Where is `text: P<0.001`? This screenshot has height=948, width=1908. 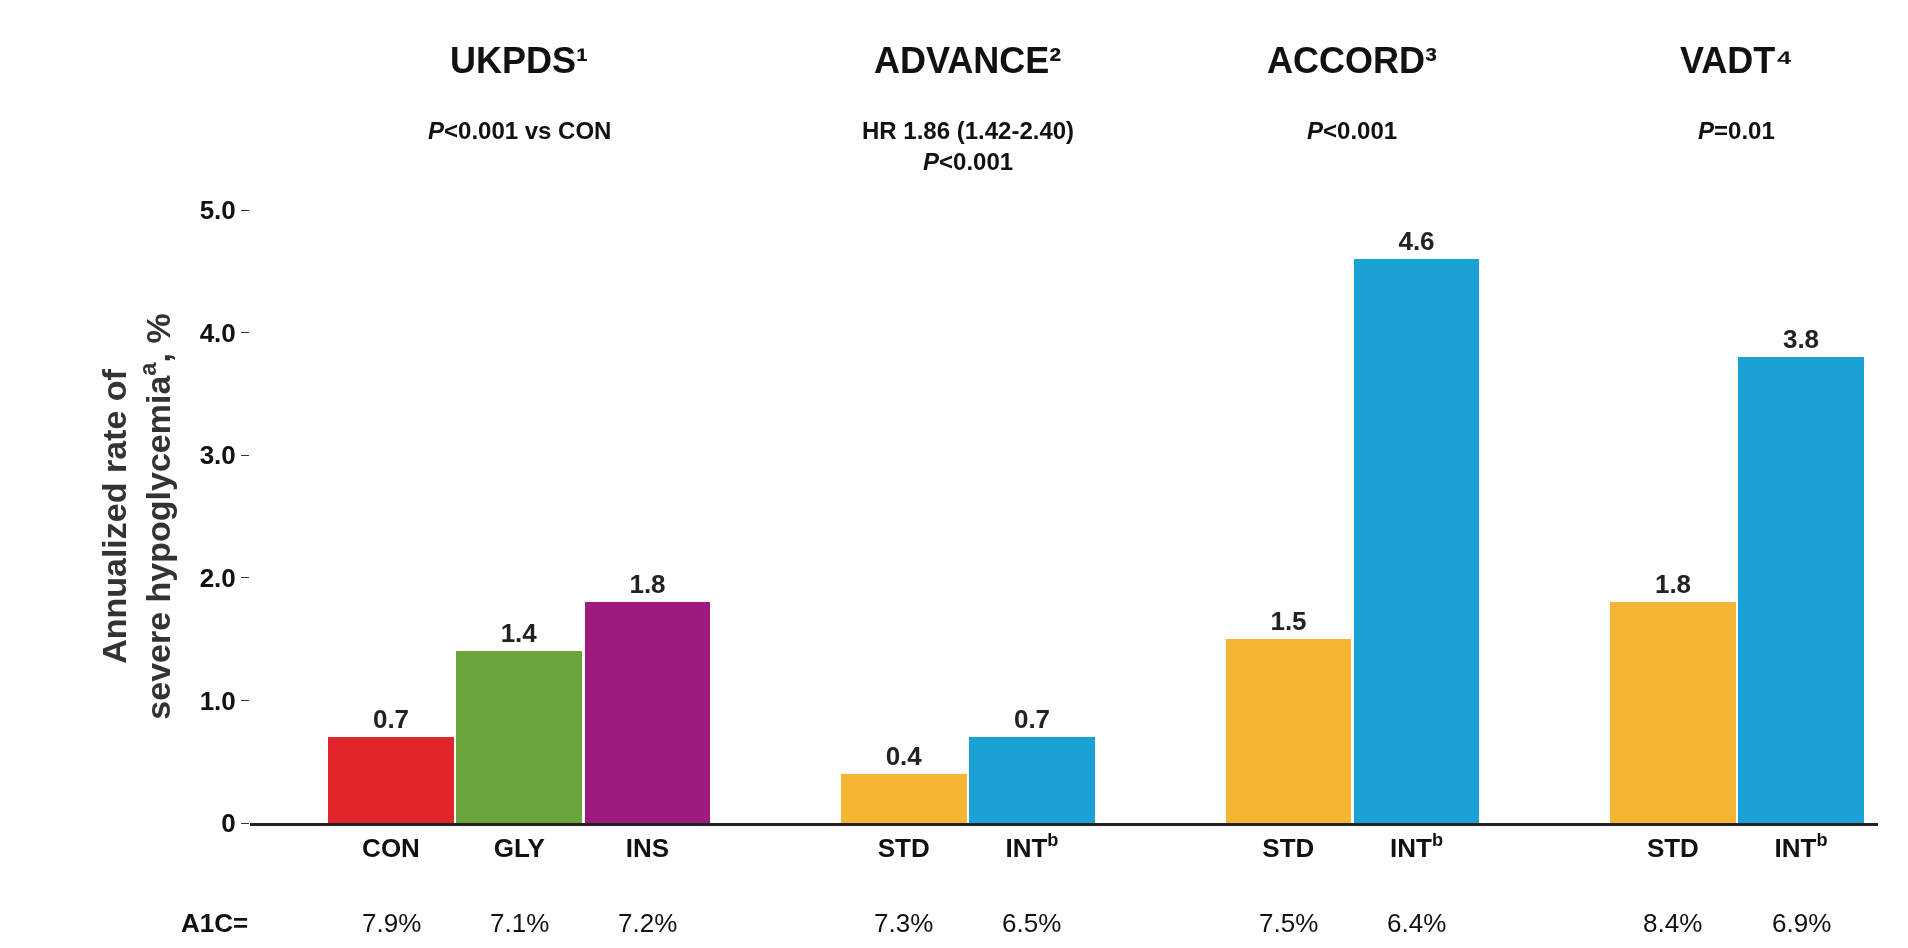 text: P<0.001 is located at coordinates (1352, 130).